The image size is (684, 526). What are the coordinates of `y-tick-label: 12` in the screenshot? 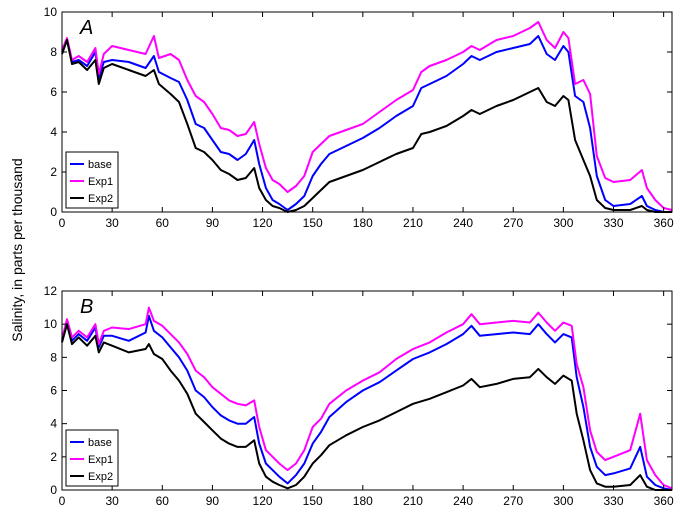 It's located at (51, 291).